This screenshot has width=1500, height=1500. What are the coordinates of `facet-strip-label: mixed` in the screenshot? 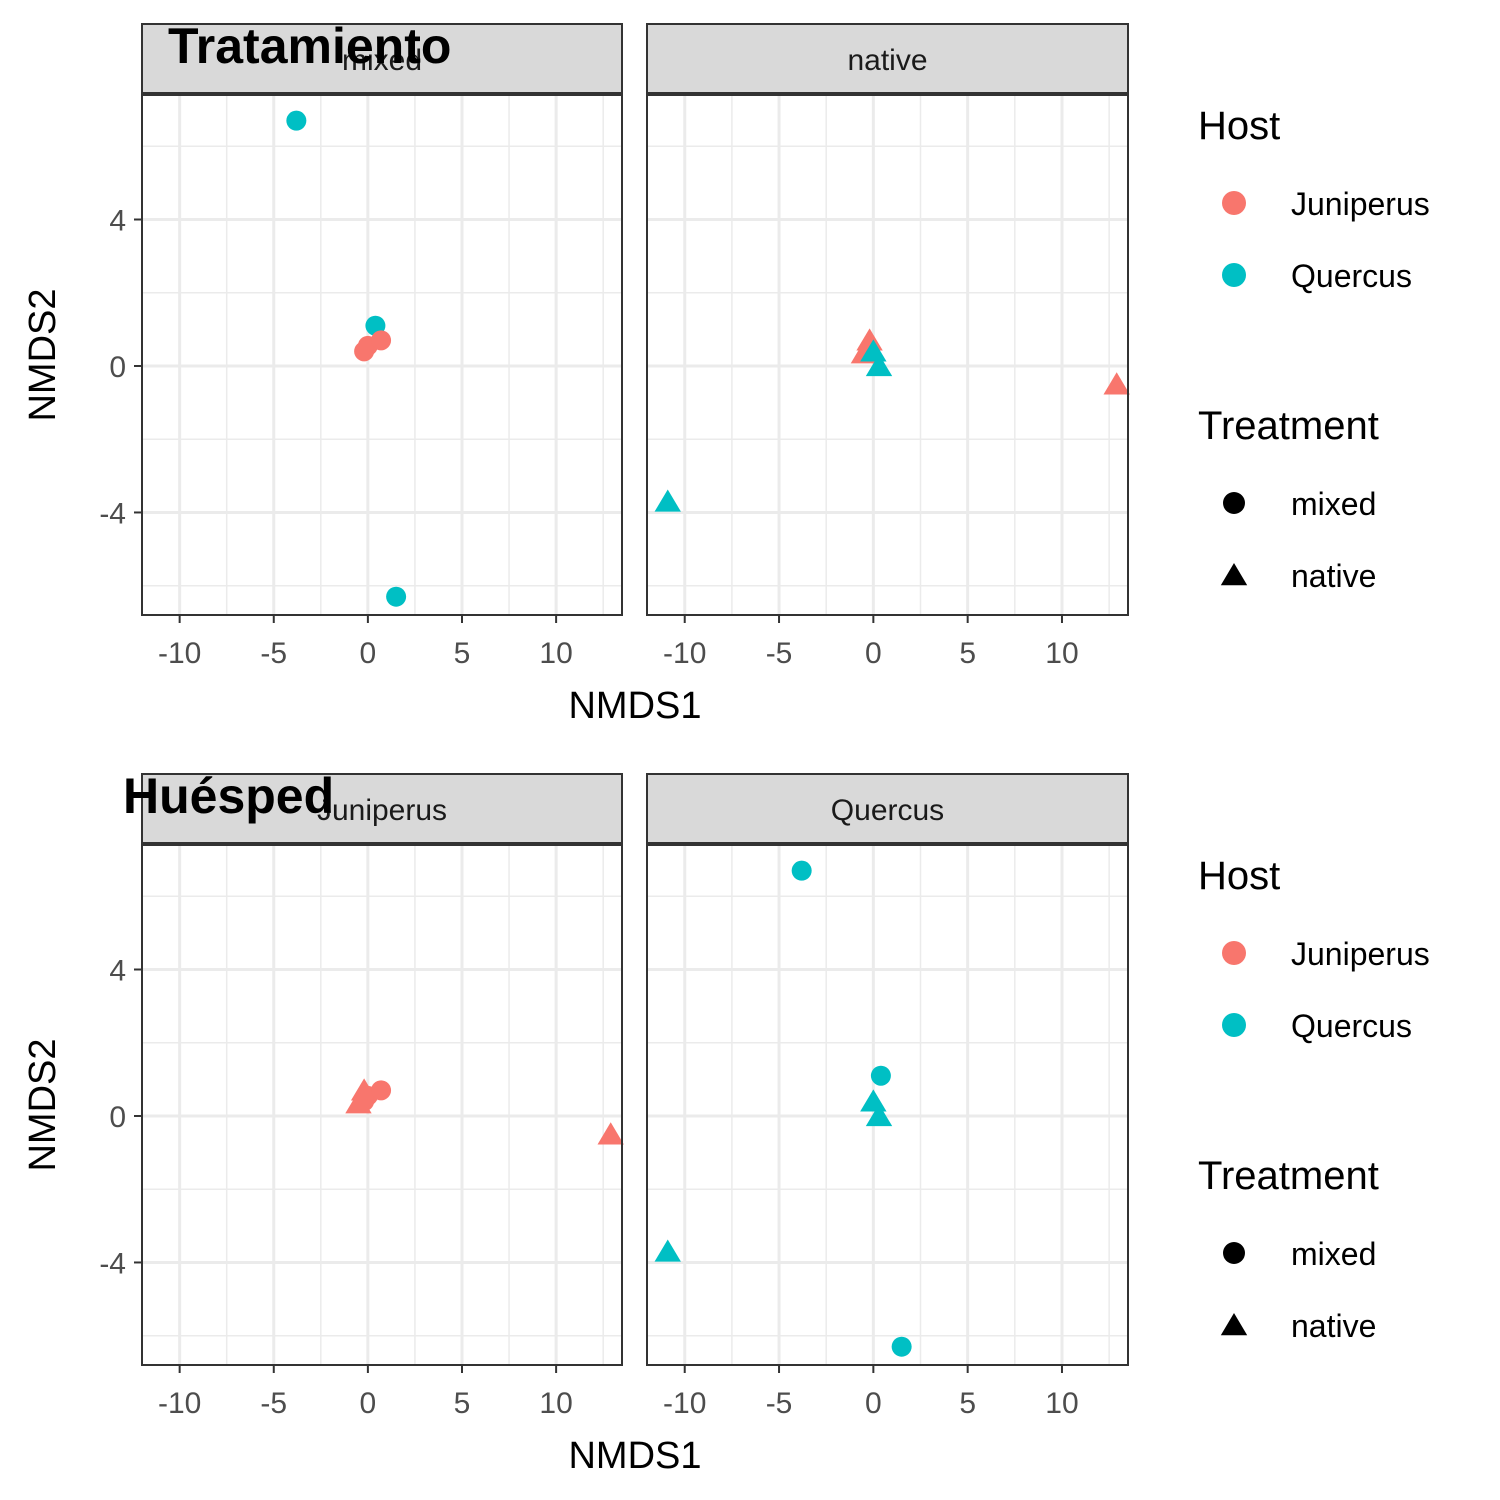 It's located at (382, 60).